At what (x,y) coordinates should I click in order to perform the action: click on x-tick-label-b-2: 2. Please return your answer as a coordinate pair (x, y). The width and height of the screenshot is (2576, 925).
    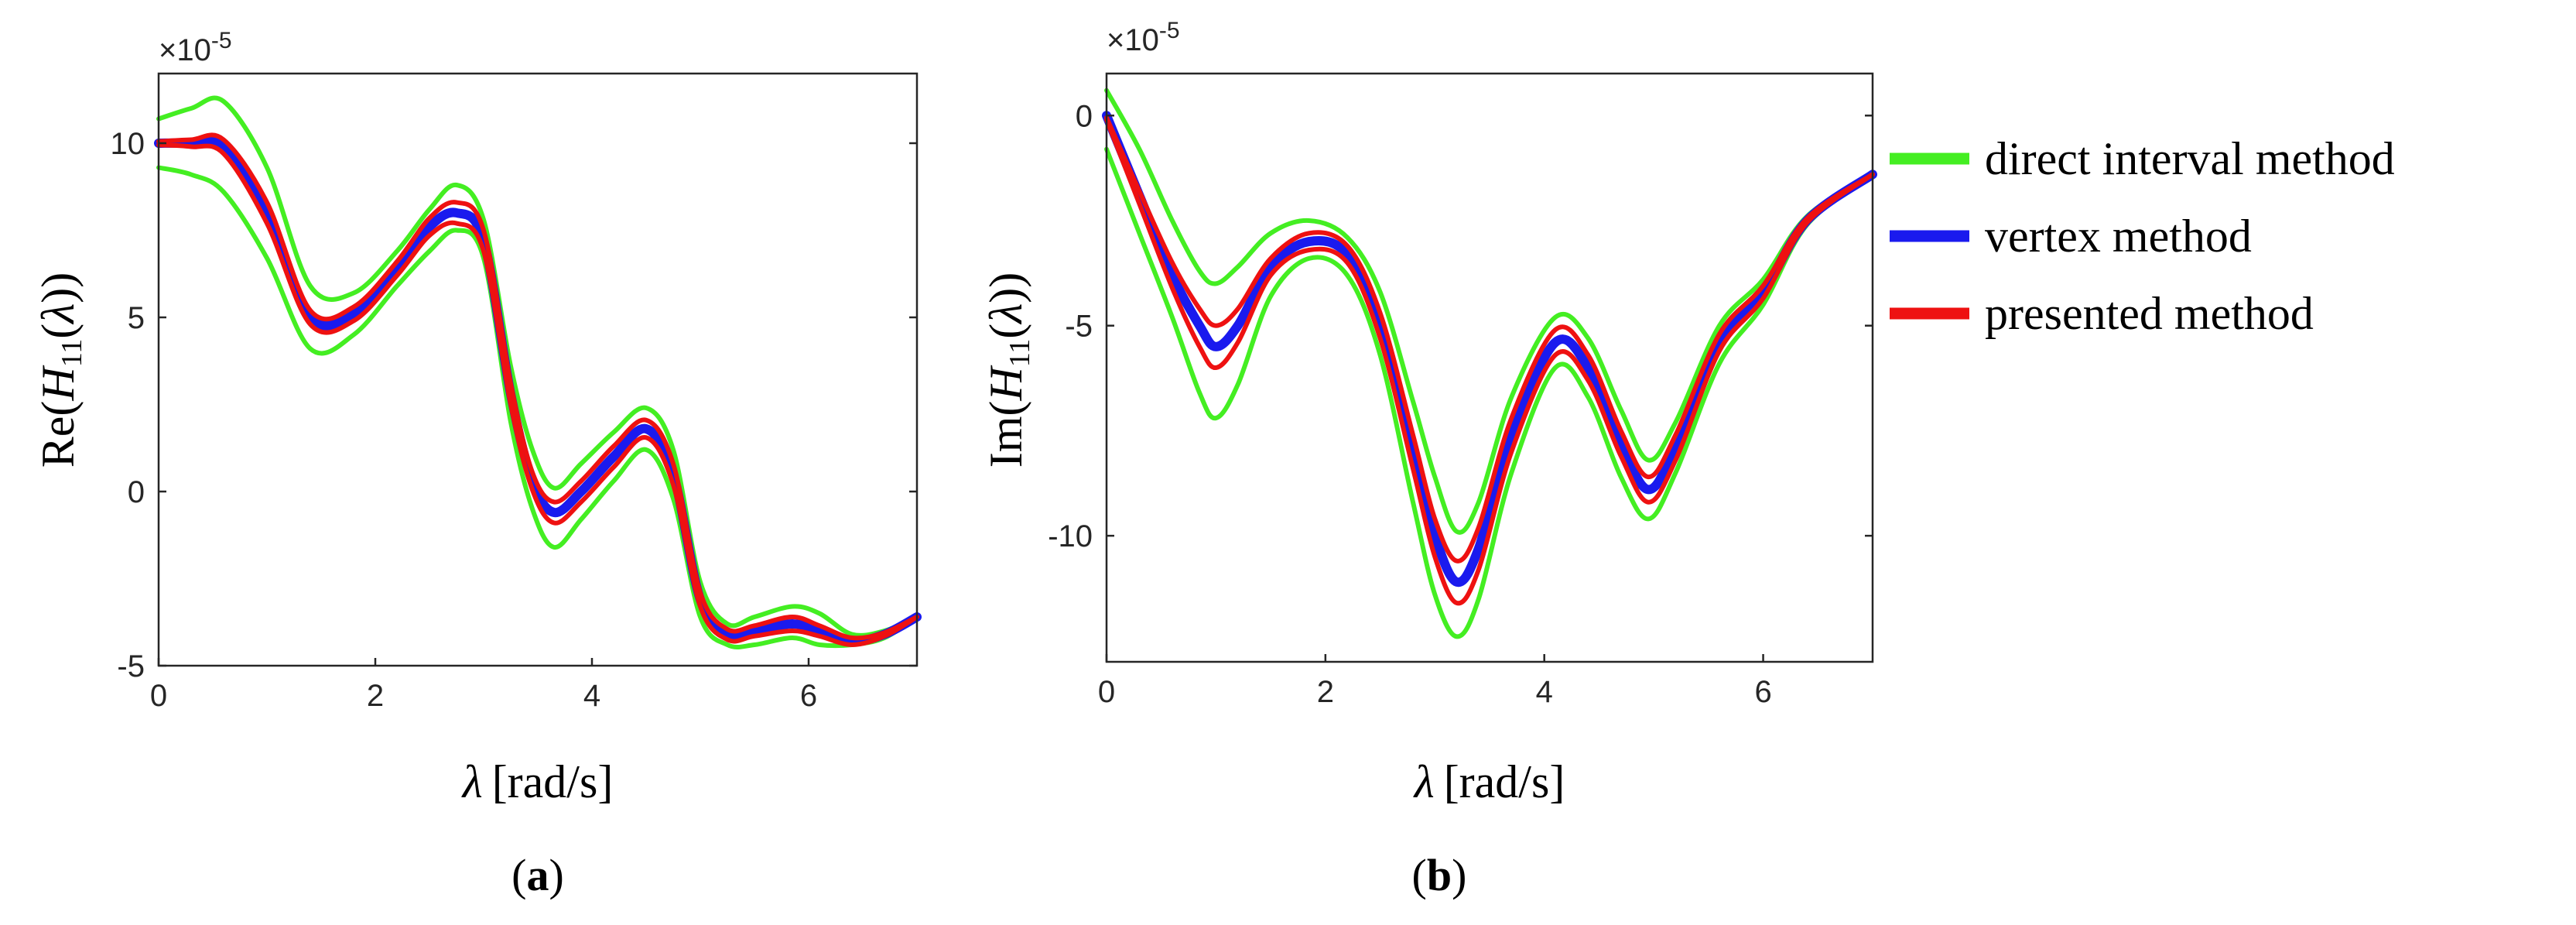
    Looking at the image, I should click on (1326, 692).